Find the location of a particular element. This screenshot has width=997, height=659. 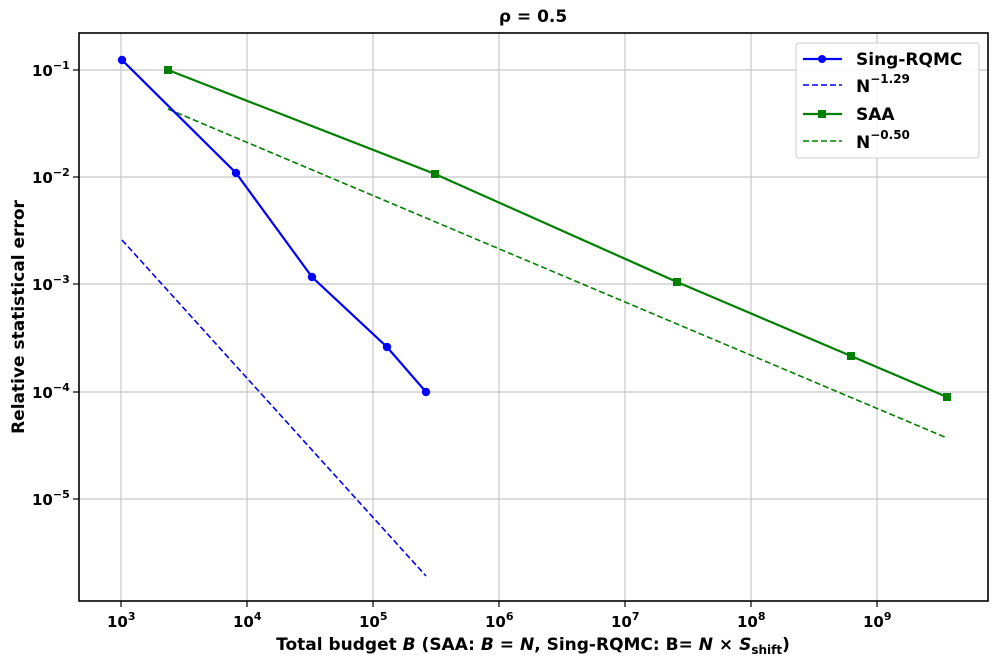

svg-text: 10⁸ is located at coordinates (751, 620).